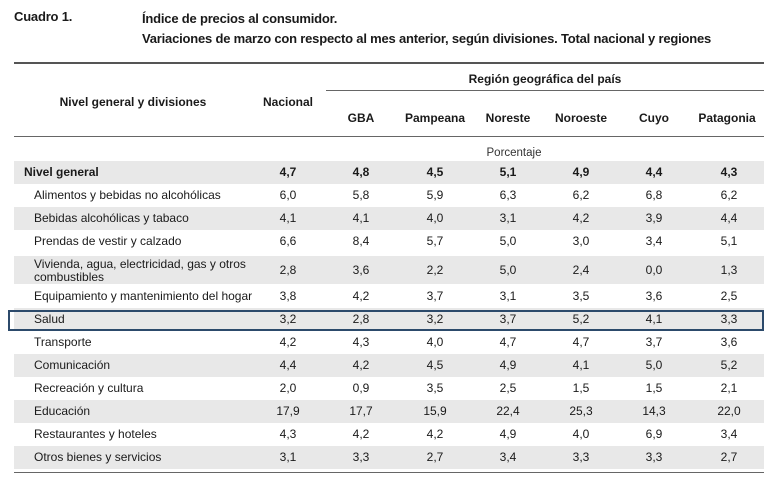 The width and height of the screenshot is (777, 487). Describe the element at coordinates (133, 102) in the screenshot. I see `col-header-label: Nivel general y divisiones` at that location.